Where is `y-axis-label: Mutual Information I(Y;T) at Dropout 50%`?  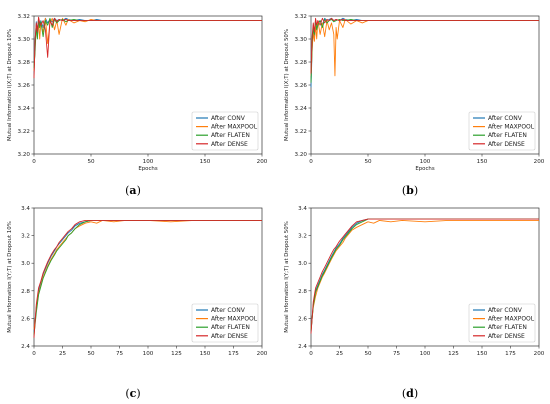
y-axis-label: Mutual Information I(Y;T) at Dropout 50% is located at coordinates (287, 277).